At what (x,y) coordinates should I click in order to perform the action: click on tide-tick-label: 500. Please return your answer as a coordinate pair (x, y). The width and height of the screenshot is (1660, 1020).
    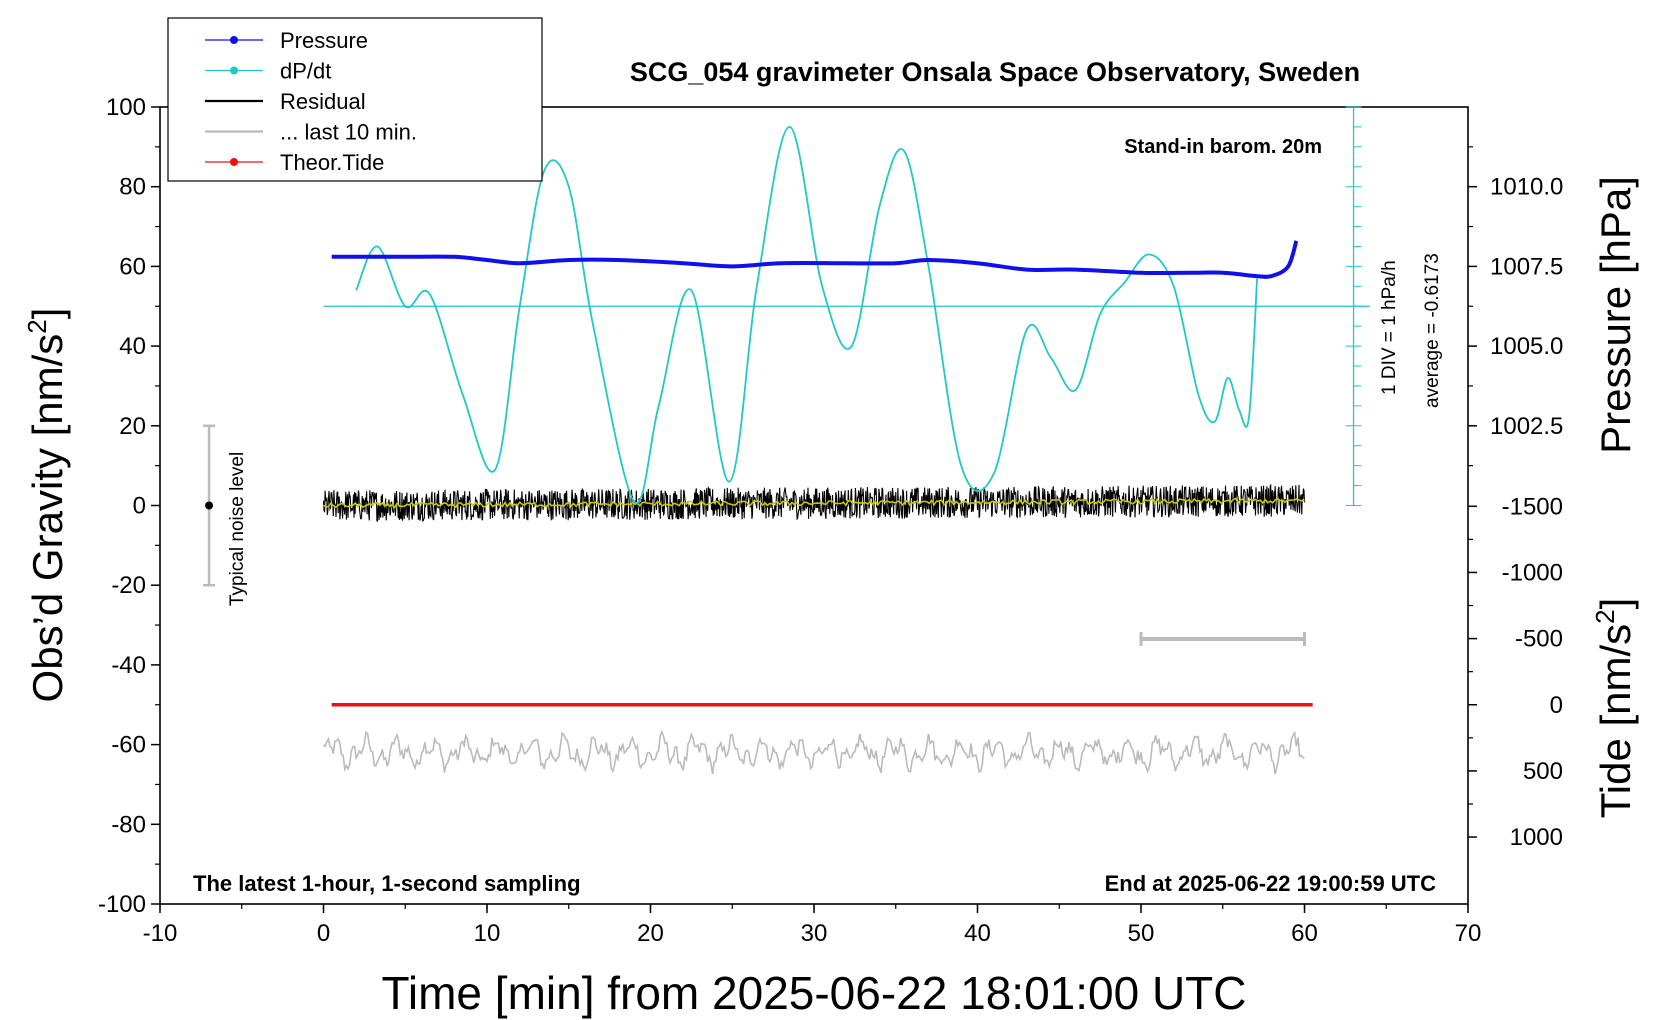
    Looking at the image, I should click on (1543, 771).